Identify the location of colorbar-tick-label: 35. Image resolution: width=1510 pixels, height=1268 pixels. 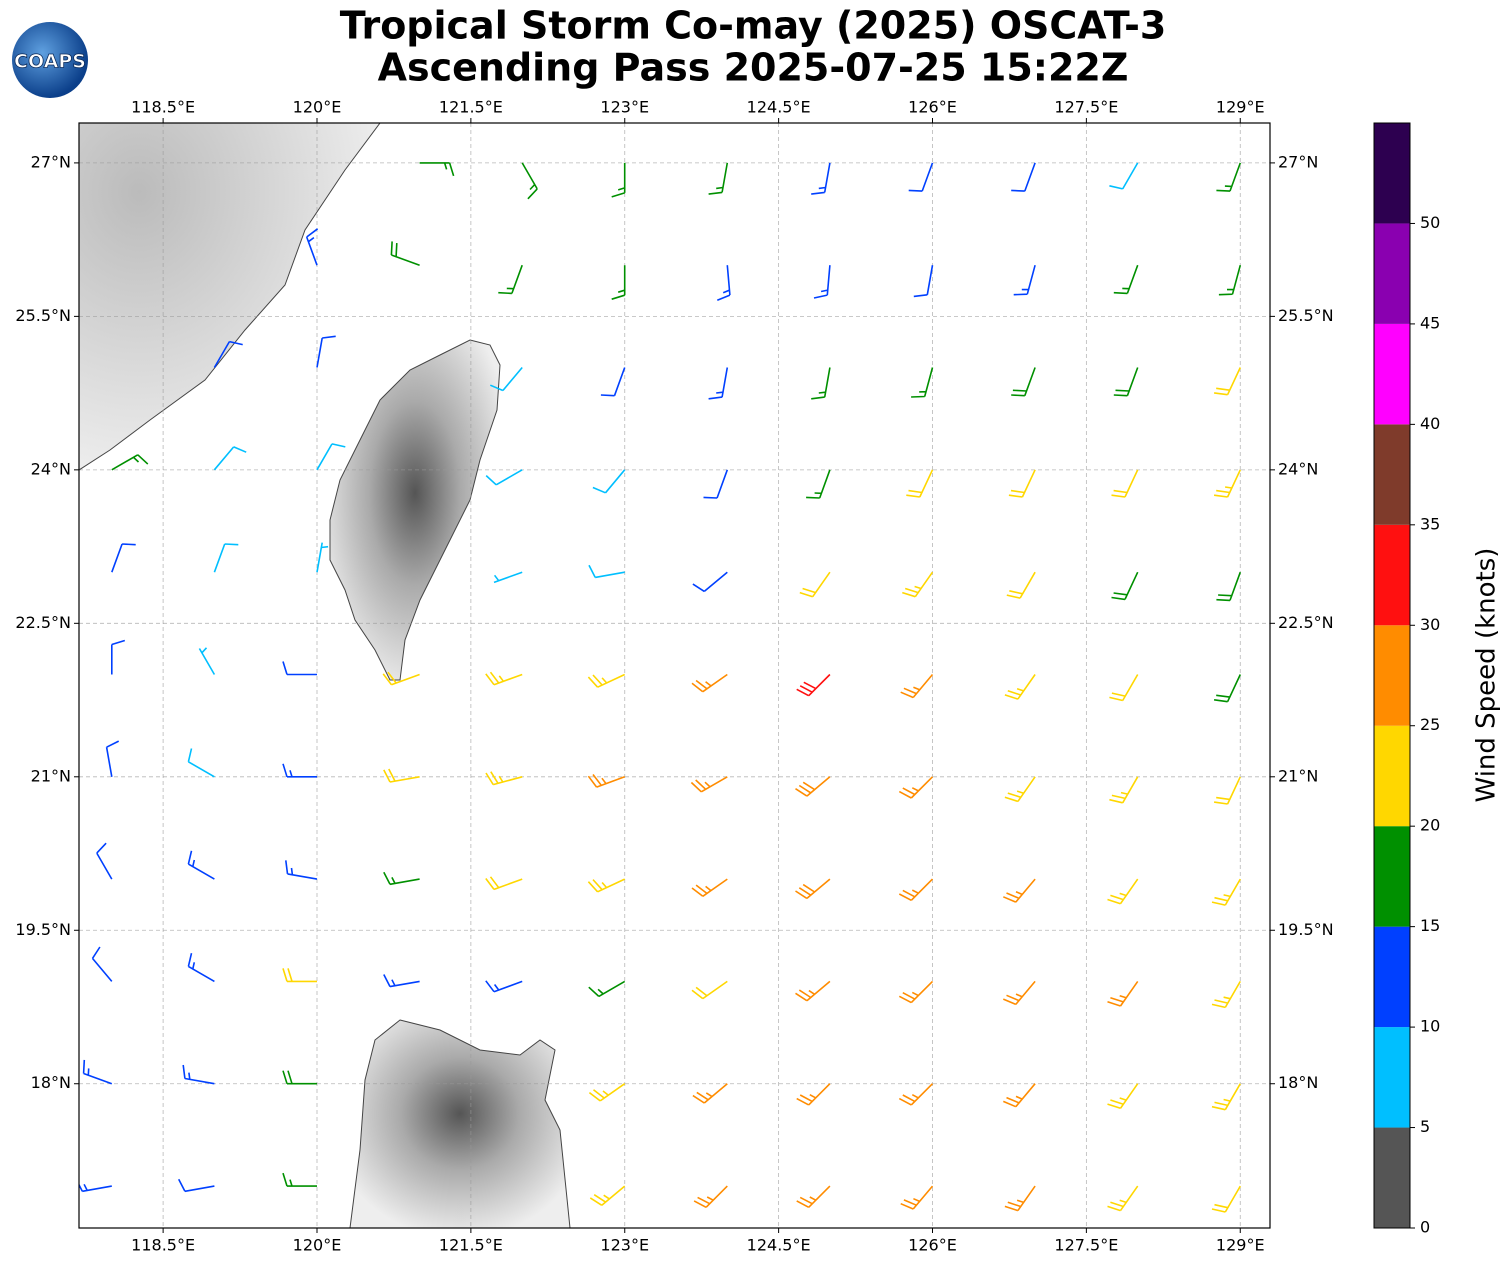
(1430, 523).